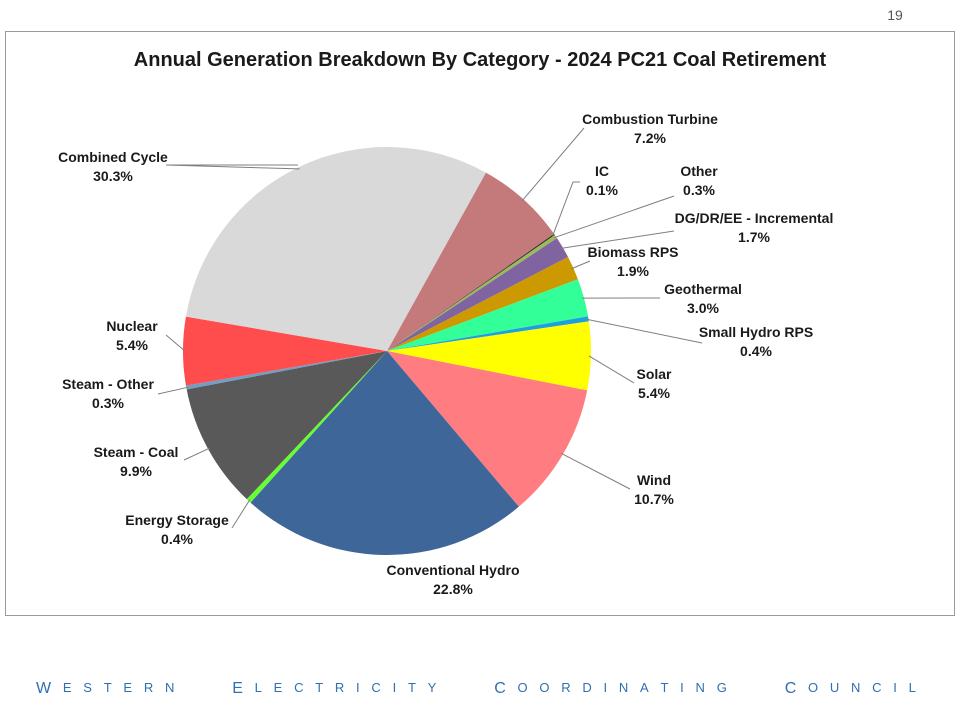  Describe the element at coordinates (699, 171) in the screenshot. I see `slice-name-other: Other` at that location.